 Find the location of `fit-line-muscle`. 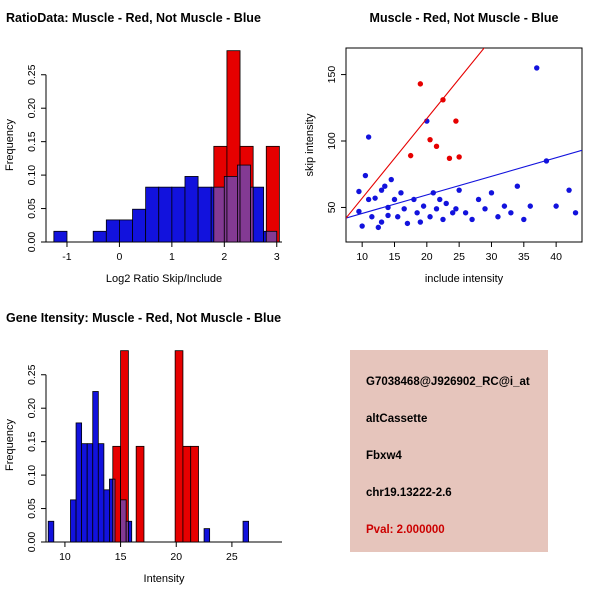

fit-line-muscle is located at coordinates (415, 133).